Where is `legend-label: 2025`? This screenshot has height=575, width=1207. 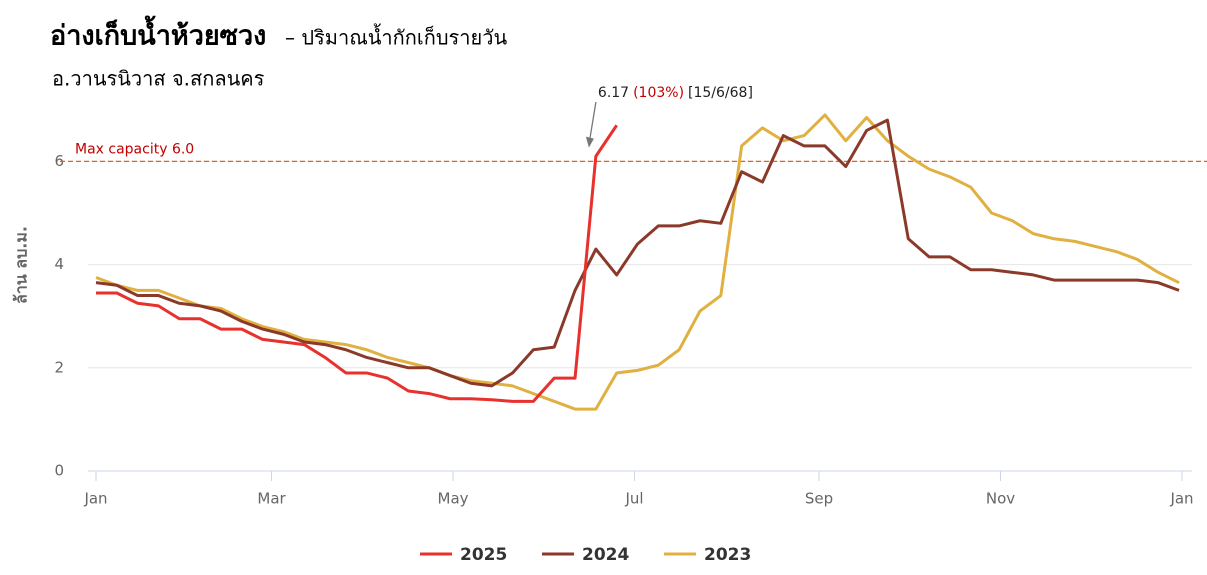
legend-label: 2025 is located at coordinates (483, 555).